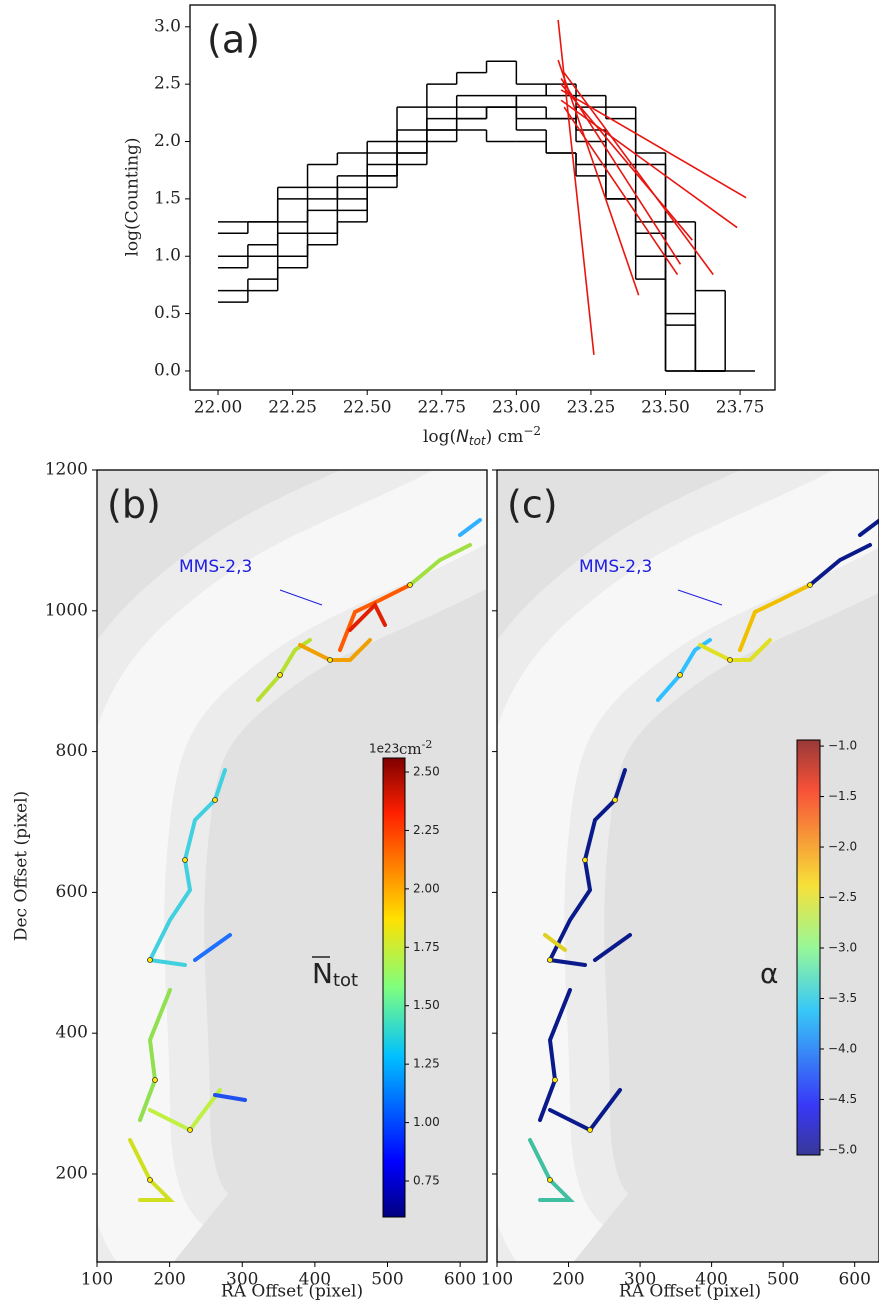 This screenshot has width=879, height=1305. Describe the element at coordinates (740, 408) in the screenshot. I see `x-tick-label: 23.75` at that location.